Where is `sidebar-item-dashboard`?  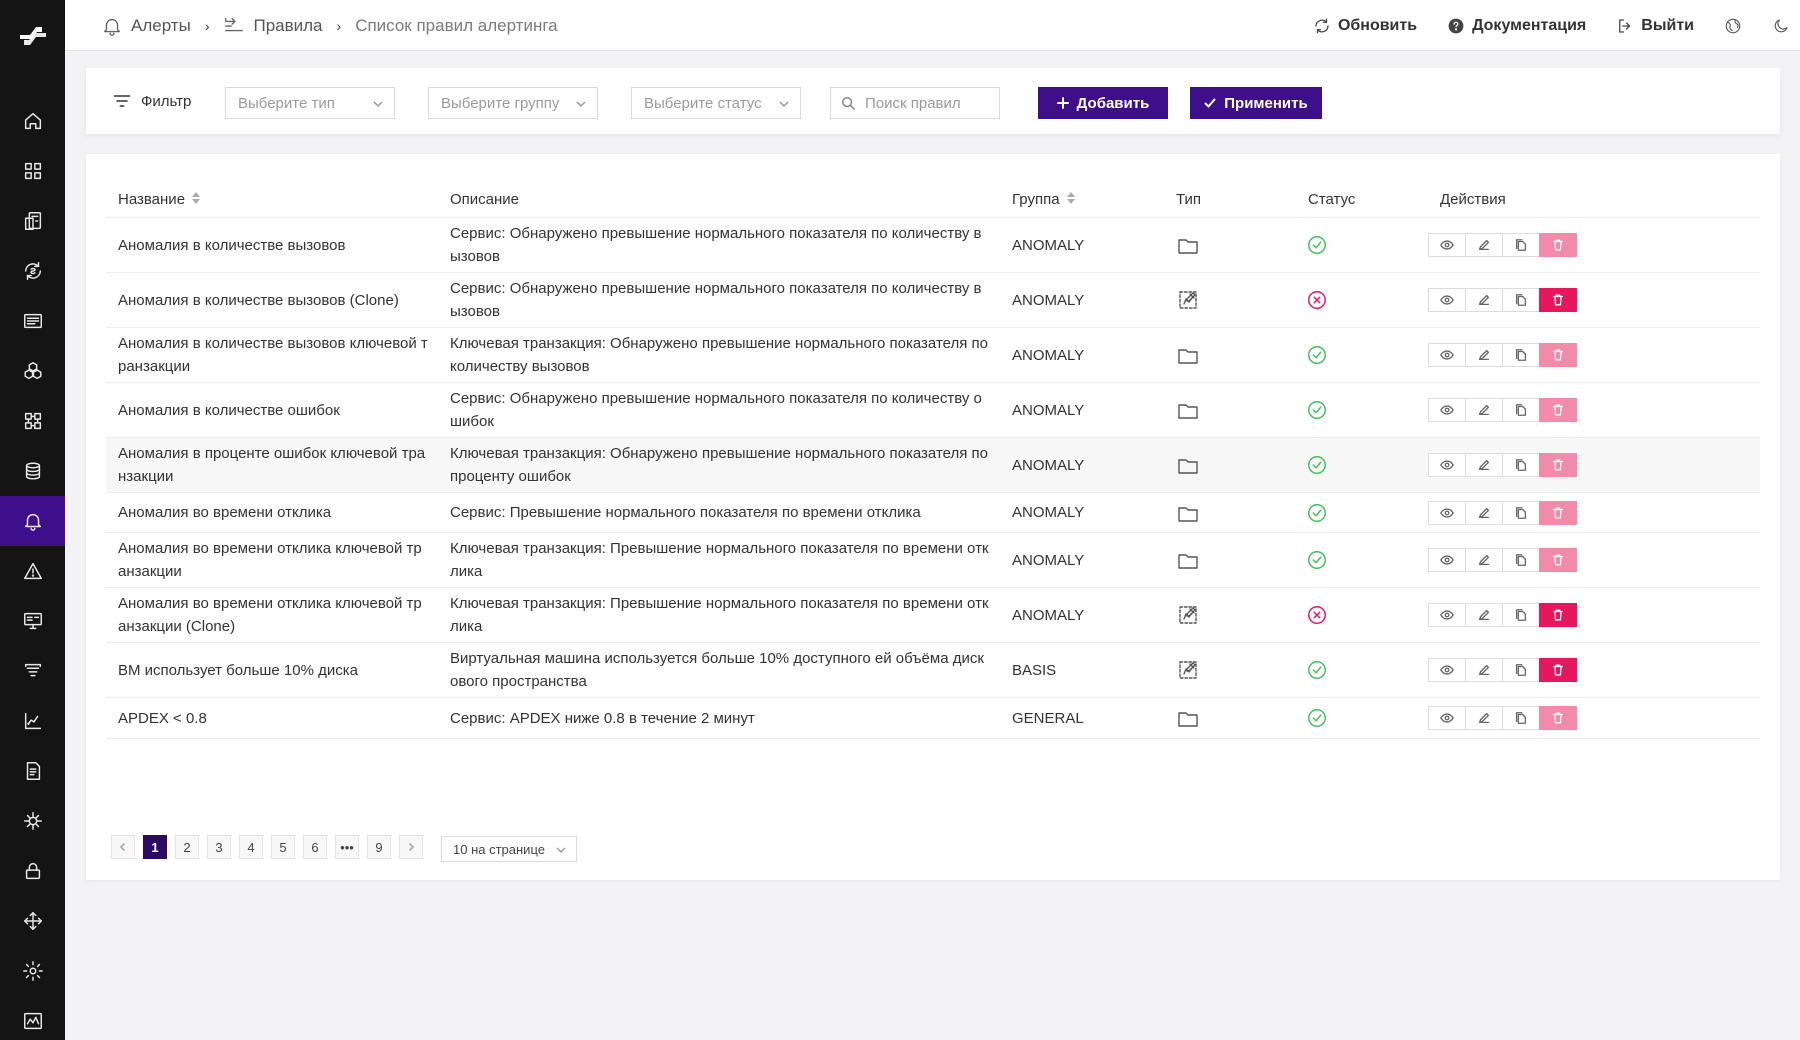
sidebar-item-dashboard is located at coordinates (32, 171).